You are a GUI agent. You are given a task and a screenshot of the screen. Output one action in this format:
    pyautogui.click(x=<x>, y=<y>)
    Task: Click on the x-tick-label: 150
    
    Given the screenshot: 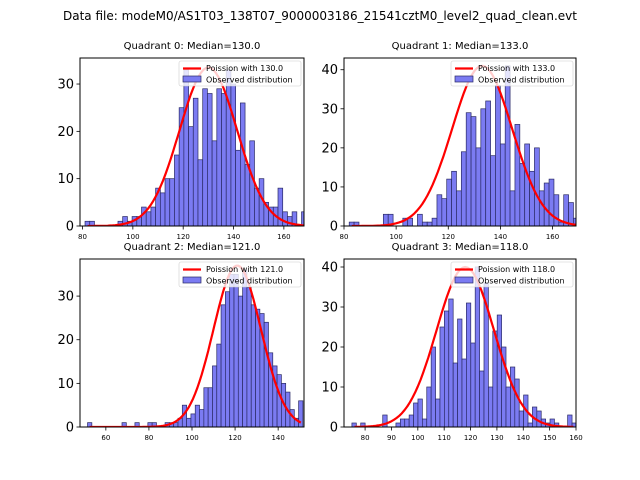 What is the action you would take?
    pyautogui.click(x=549, y=438)
    